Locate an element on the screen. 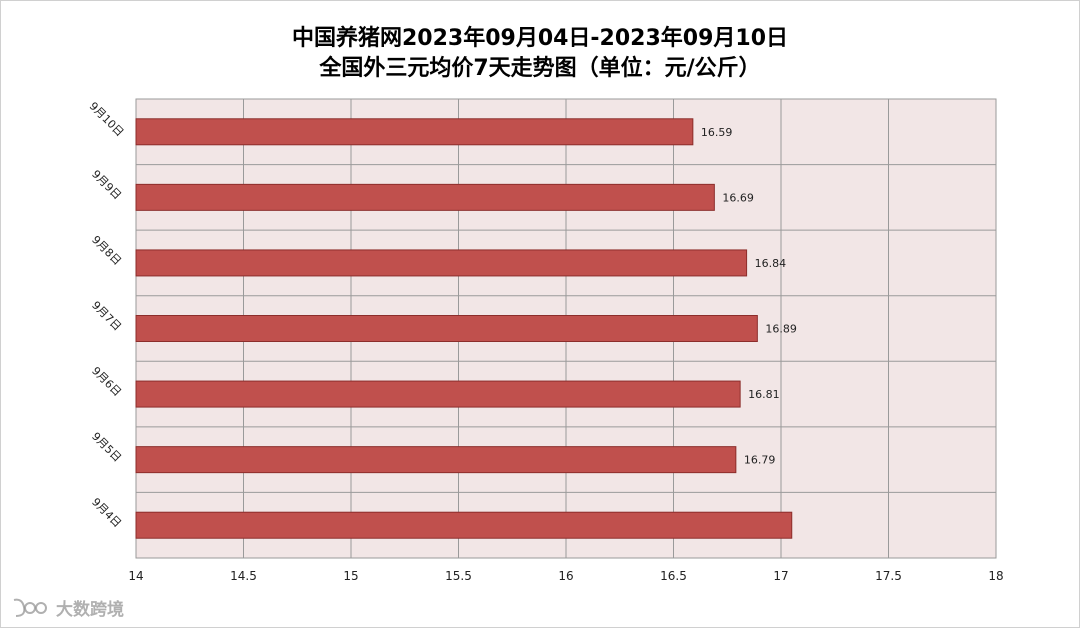  logo-icon is located at coordinates (30, 607).